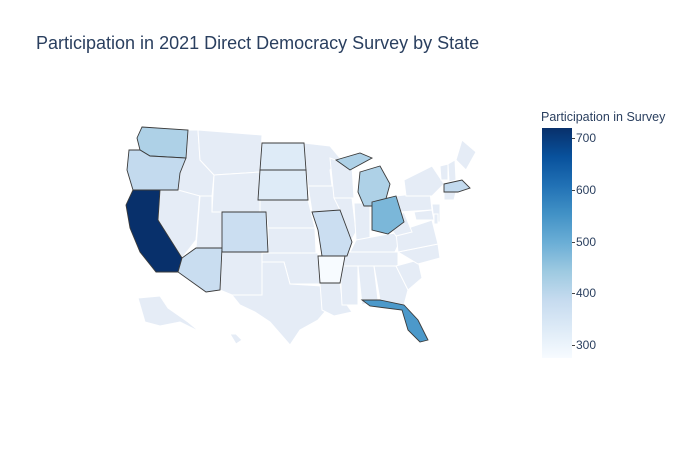 The image size is (700, 450). What do you see at coordinates (245, 232) in the screenshot?
I see `state-co` at bounding box center [245, 232].